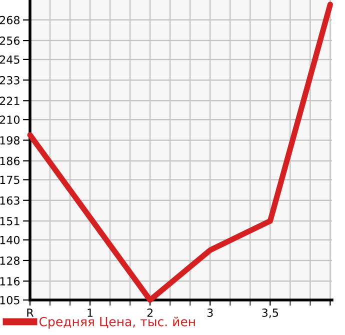 The image size is (345, 335). Describe the element at coordinates (10, 100) in the screenshot. I see `y-tick-label: 221` at that location.